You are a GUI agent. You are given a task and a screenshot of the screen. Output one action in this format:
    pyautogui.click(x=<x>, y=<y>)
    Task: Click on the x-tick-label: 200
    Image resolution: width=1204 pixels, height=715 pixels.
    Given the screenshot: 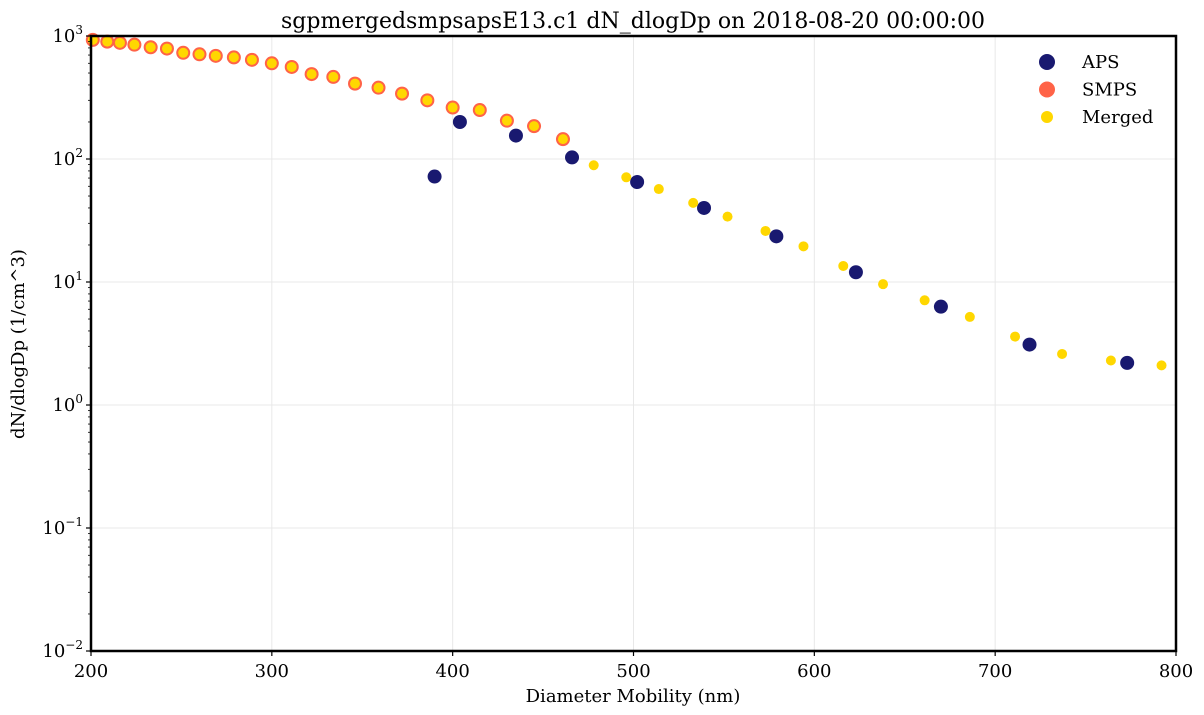 What is the action you would take?
    pyautogui.click(x=91, y=671)
    